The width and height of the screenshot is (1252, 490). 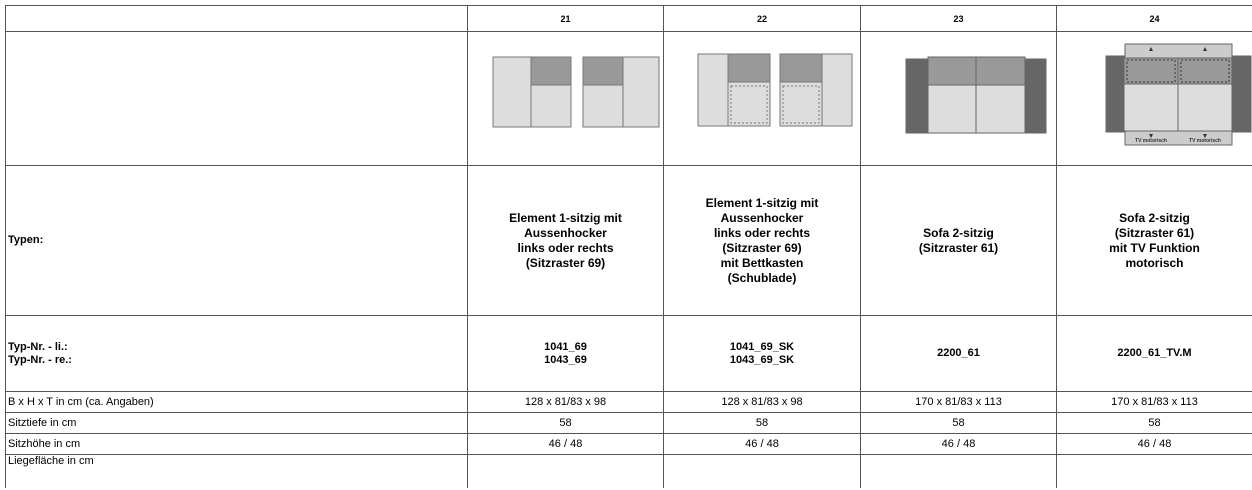 I want to click on typnr-cell: 1041_69 1043_69, so click(x=565, y=353).